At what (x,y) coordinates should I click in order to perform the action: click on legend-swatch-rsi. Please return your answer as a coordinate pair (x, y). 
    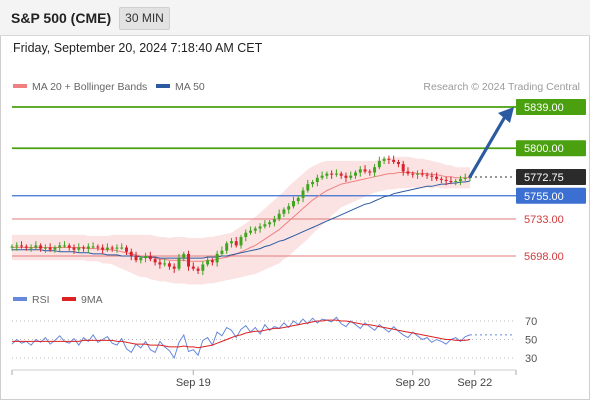
    Looking at the image, I should click on (20, 299).